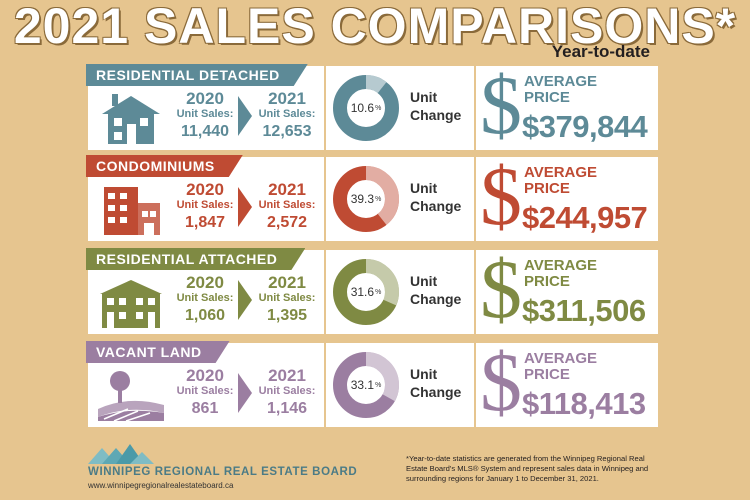 This screenshot has height=500, width=750. I want to click on house-icon, so click(131, 119).